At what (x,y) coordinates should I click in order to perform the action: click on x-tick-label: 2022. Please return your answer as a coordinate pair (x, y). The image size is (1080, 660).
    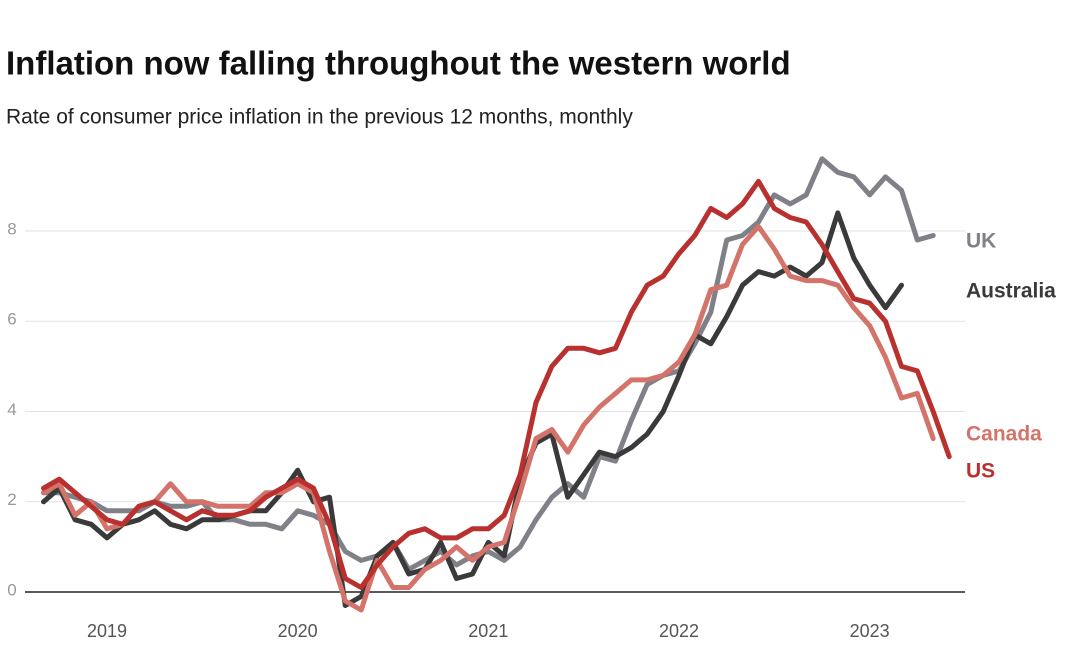
    Looking at the image, I should click on (679, 631).